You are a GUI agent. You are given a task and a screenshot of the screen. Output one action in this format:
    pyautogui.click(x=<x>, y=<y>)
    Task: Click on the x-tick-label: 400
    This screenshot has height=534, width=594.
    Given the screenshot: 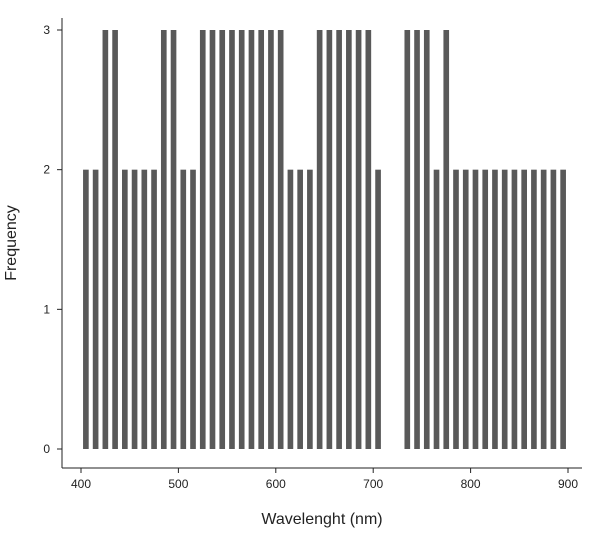 What is the action you would take?
    pyautogui.click(x=81, y=484)
    